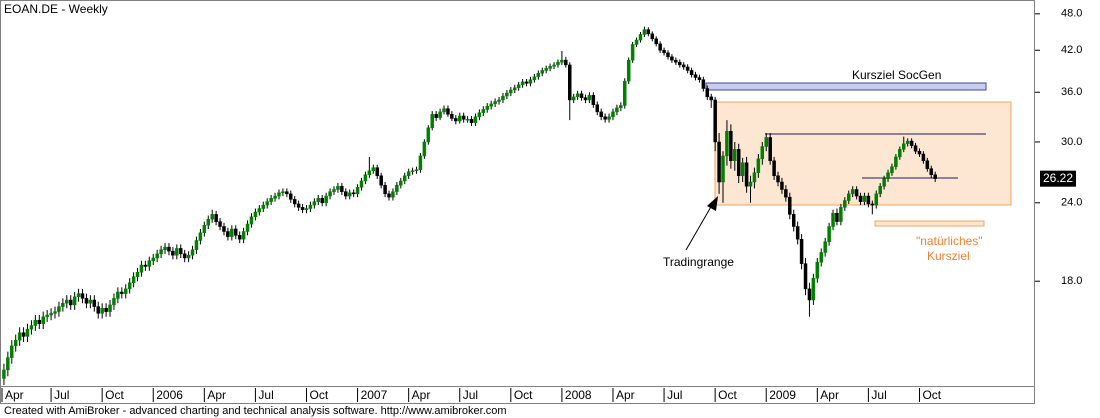  I want to click on x-tick-label: Oct, so click(727, 395).